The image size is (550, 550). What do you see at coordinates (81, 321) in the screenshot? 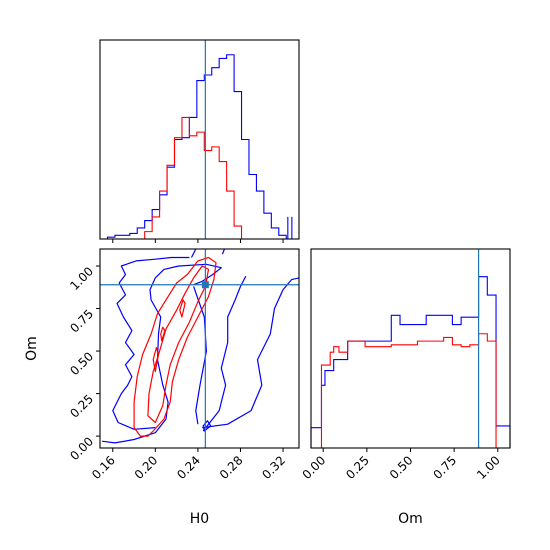
I see `contour-ytick-label: 0.75` at bounding box center [81, 321].